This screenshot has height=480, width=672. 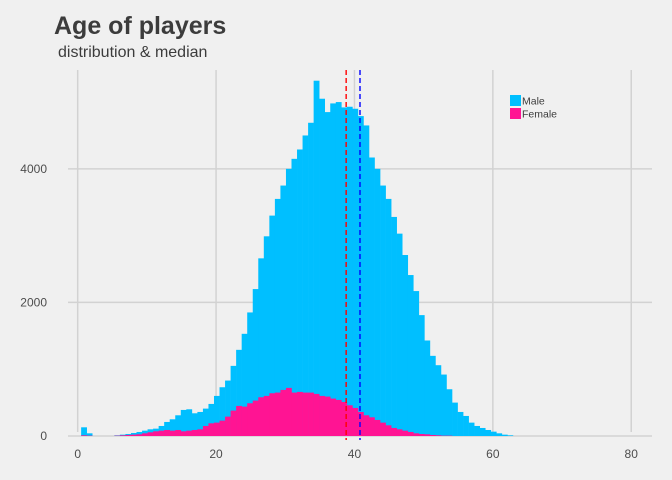 I want to click on legend-label-female: Female, so click(x=539, y=115).